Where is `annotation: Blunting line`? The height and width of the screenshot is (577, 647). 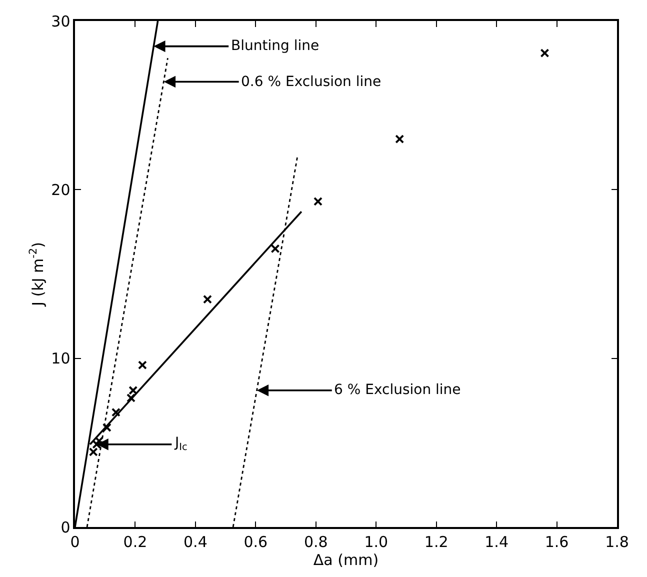 annotation: Blunting line is located at coordinates (275, 46).